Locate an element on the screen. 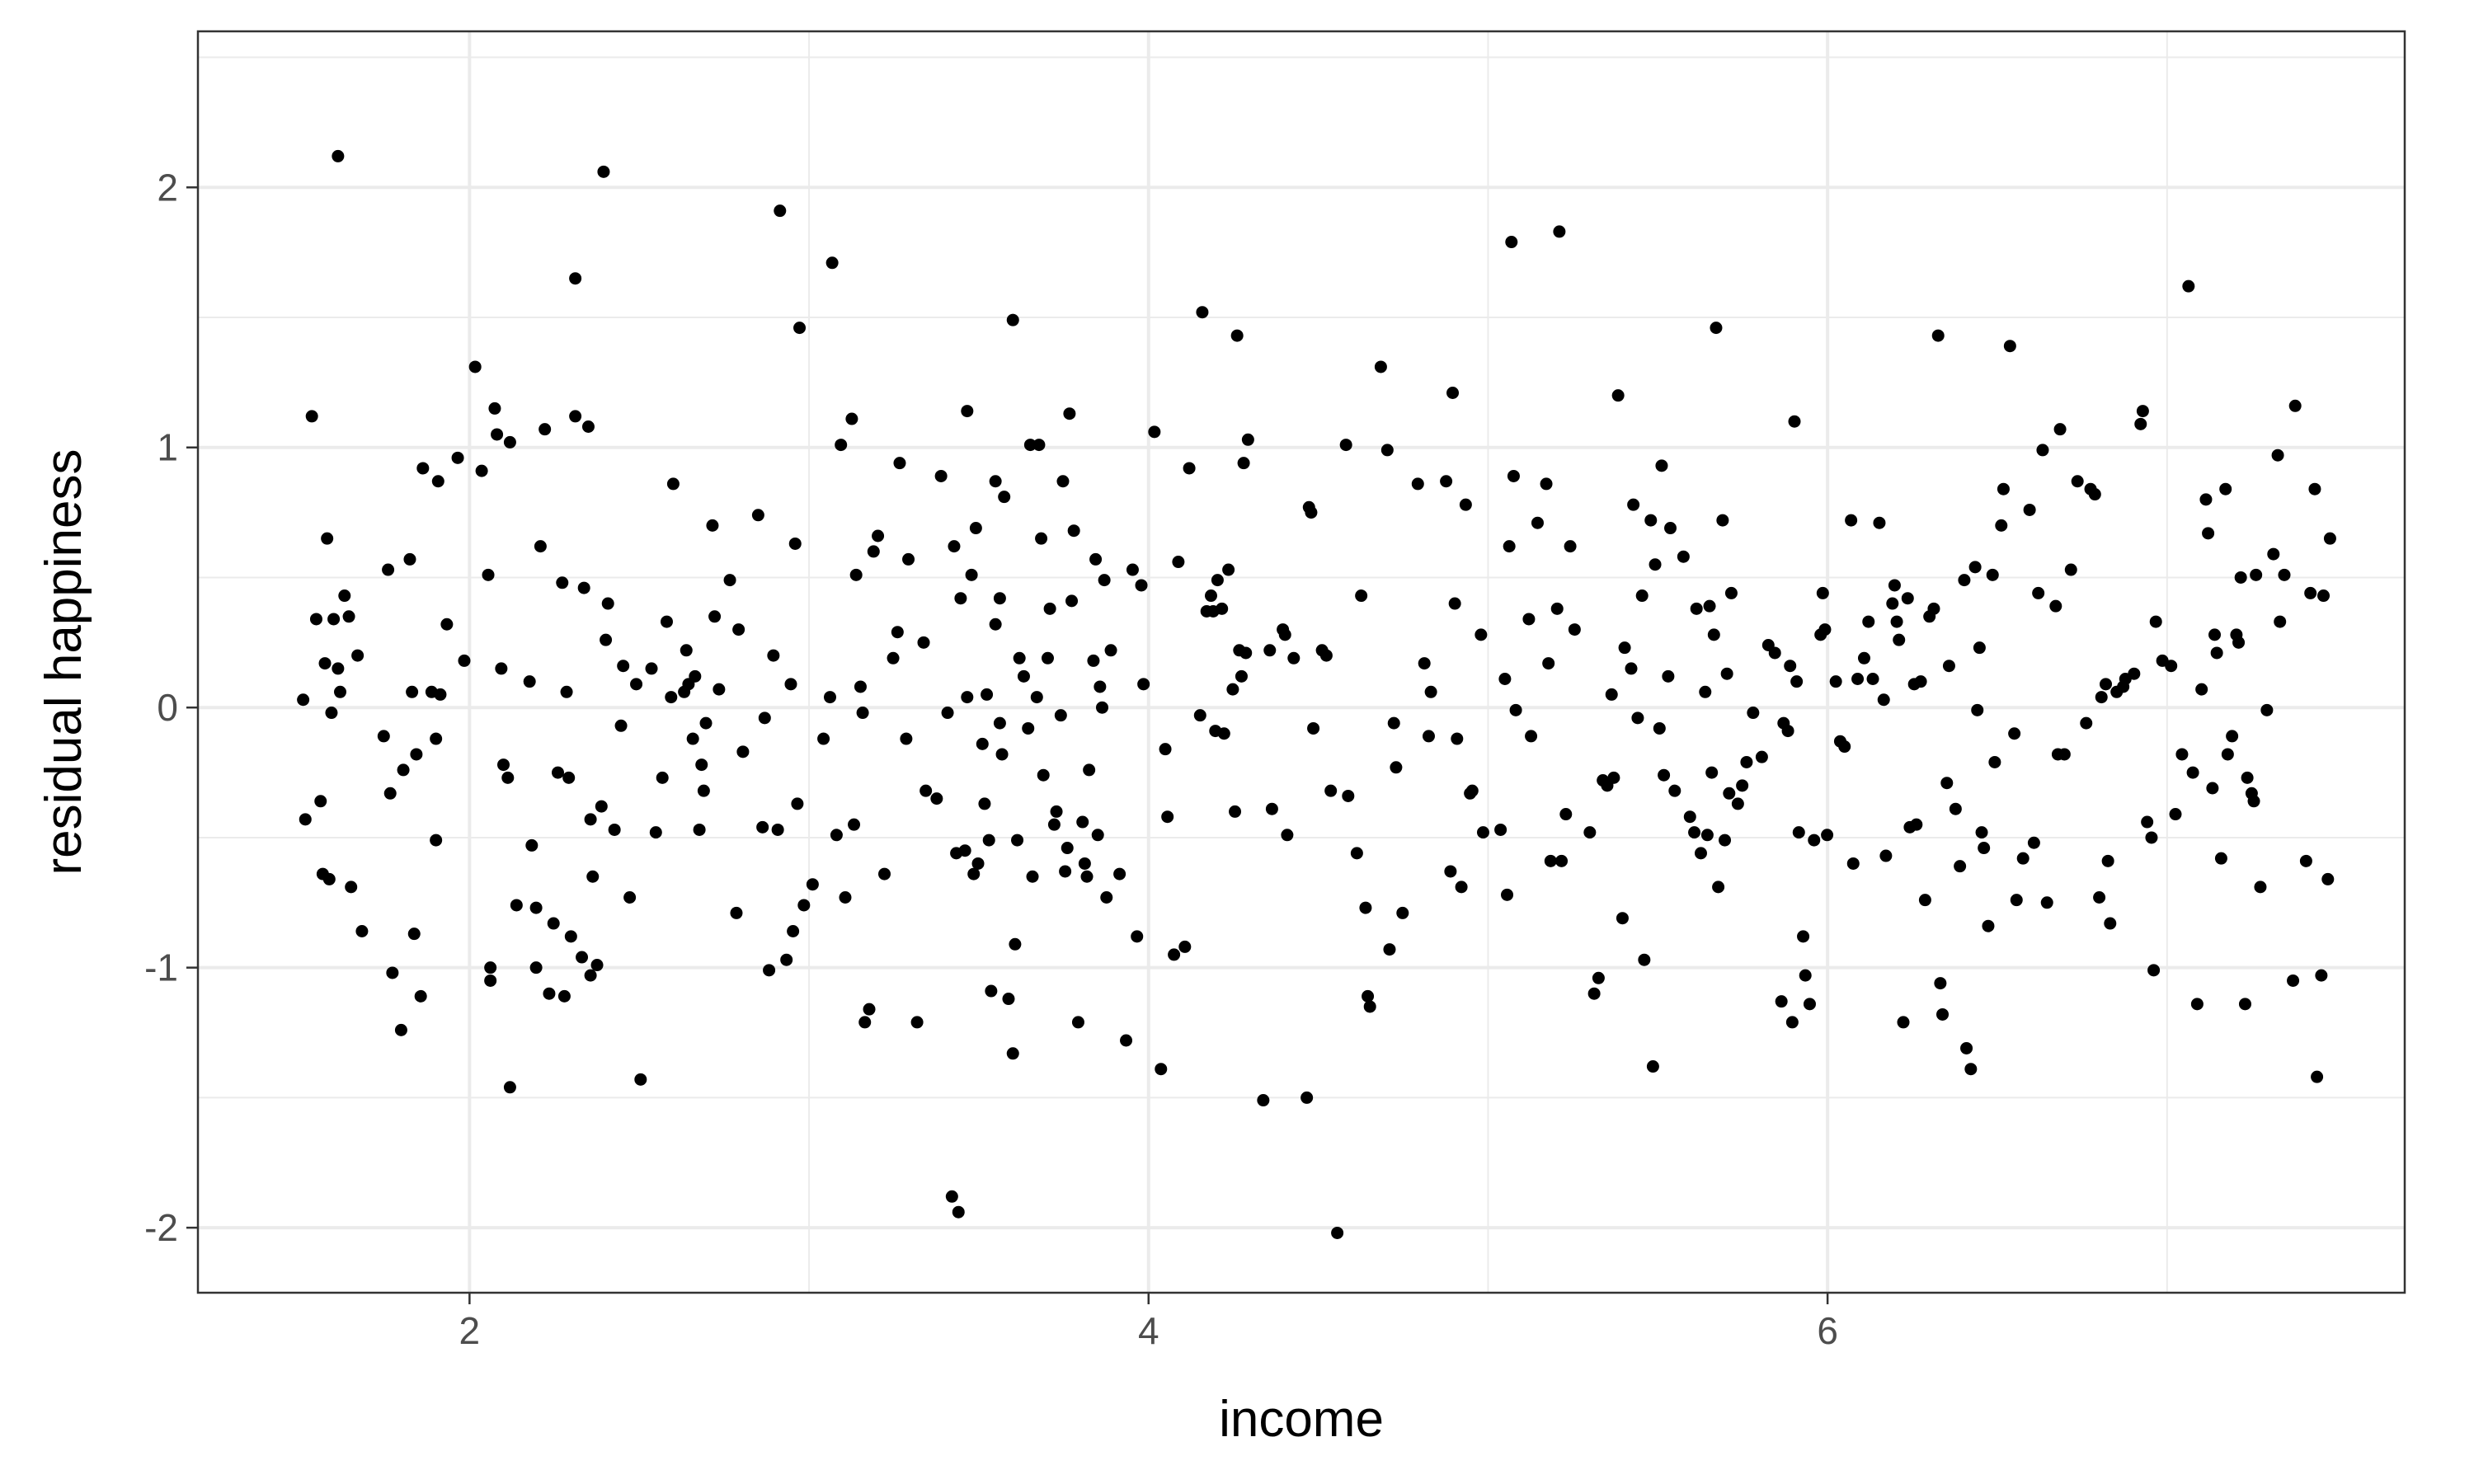 The image size is (2474, 1484). x-tick-label: 2 is located at coordinates (470, 1330).